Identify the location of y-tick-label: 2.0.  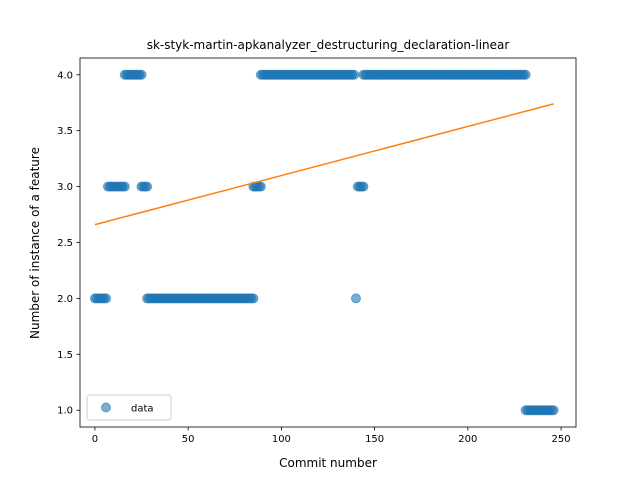
(65, 299).